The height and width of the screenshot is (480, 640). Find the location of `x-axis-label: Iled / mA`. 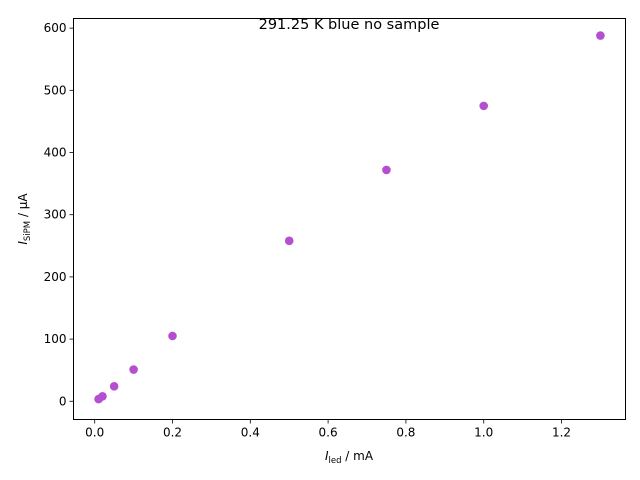

x-axis-label: Iled / mA is located at coordinates (349, 457).